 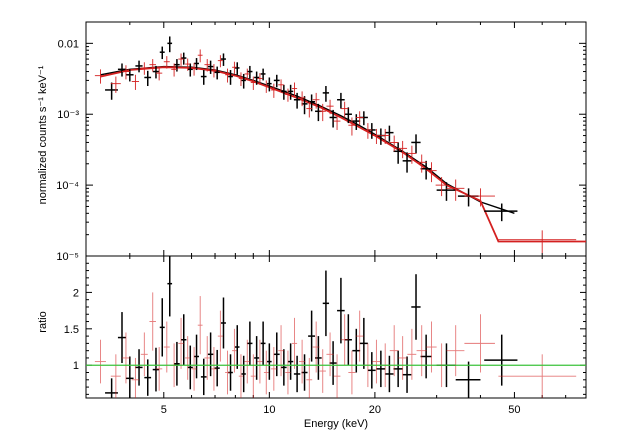 What do you see at coordinates (269, 410) in the screenshot?
I see `x-tick-label: 10` at bounding box center [269, 410].